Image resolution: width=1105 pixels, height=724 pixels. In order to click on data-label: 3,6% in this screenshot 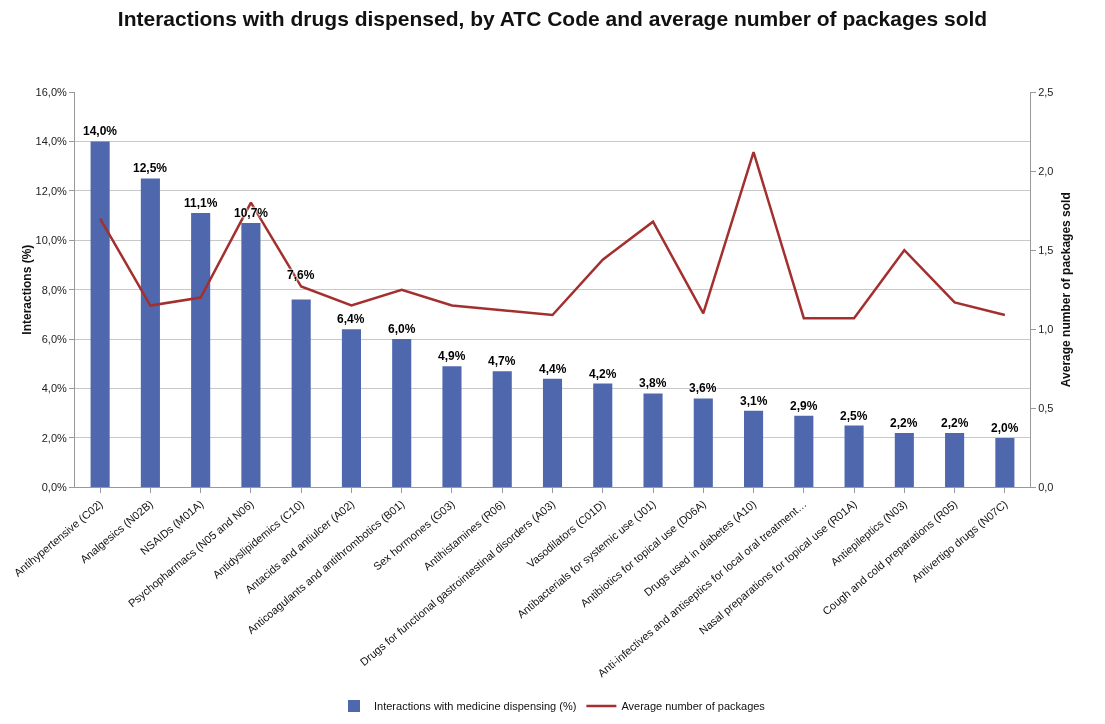, I will do `click(703, 388)`.